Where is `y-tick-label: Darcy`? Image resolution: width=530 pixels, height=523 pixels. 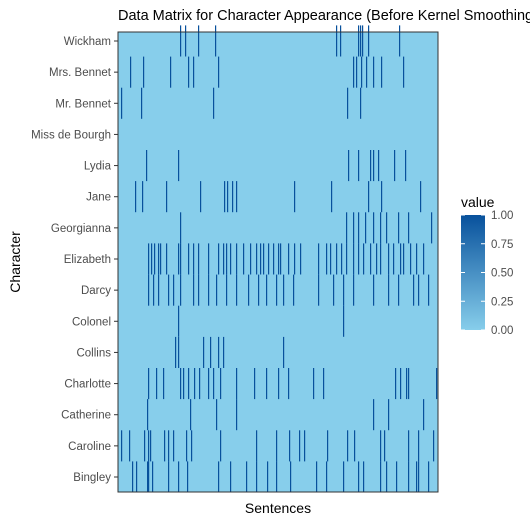 y-tick-label: Darcy is located at coordinates (96, 291).